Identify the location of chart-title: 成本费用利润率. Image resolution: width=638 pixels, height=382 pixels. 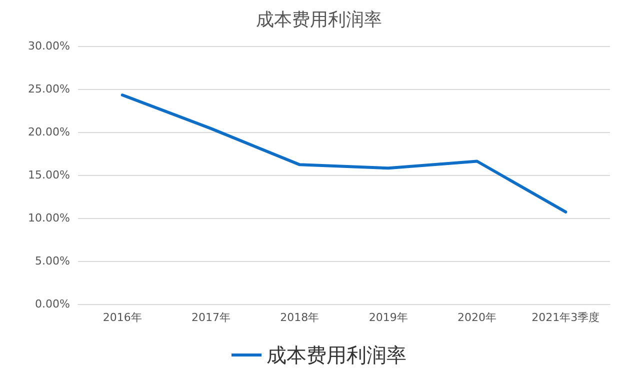
(319, 20).